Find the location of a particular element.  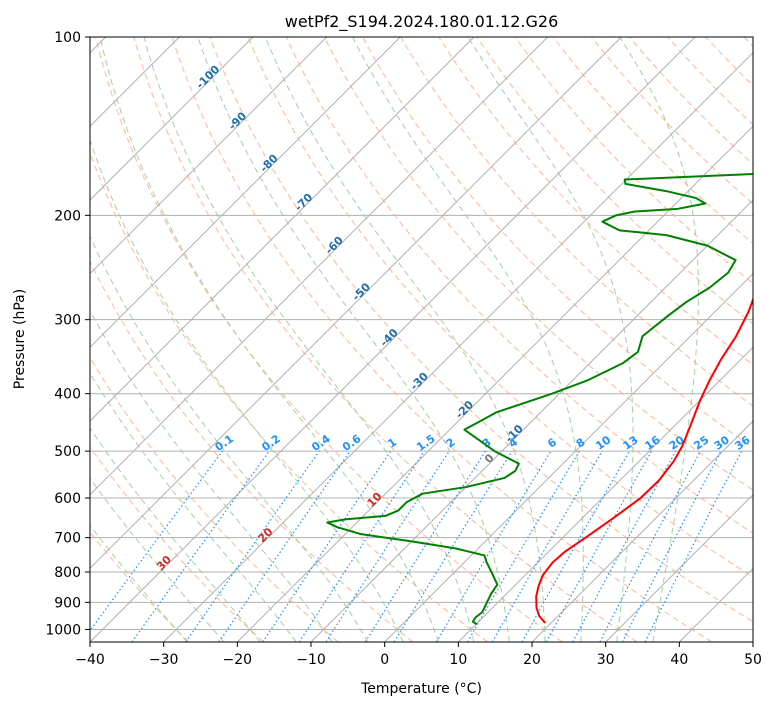

x-tick-label: −40 is located at coordinates (90, 660).